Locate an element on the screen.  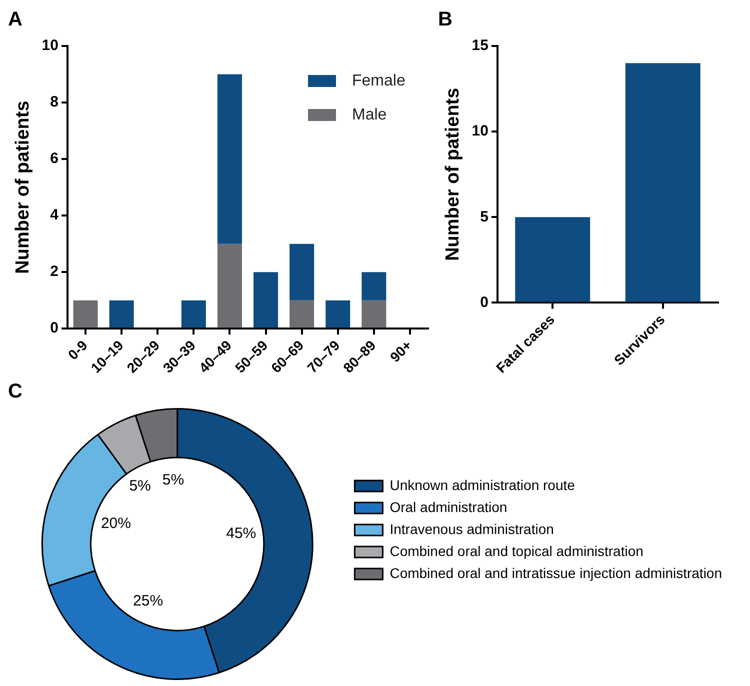
y-tick-label: 8 is located at coordinates (54, 102).